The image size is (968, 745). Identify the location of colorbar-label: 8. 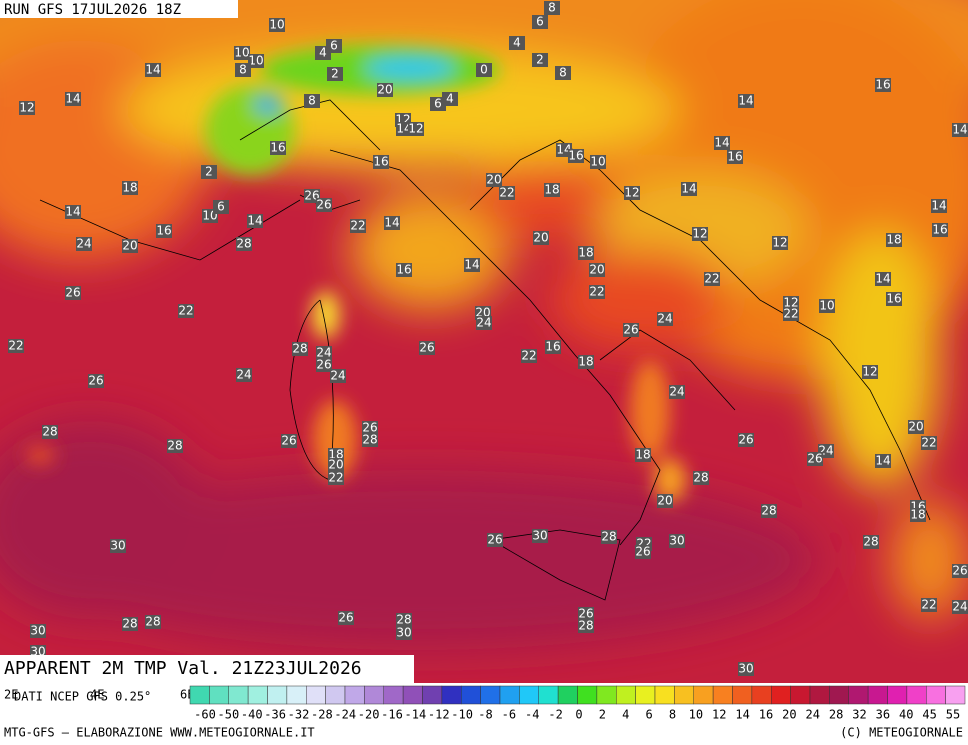
(672, 715).